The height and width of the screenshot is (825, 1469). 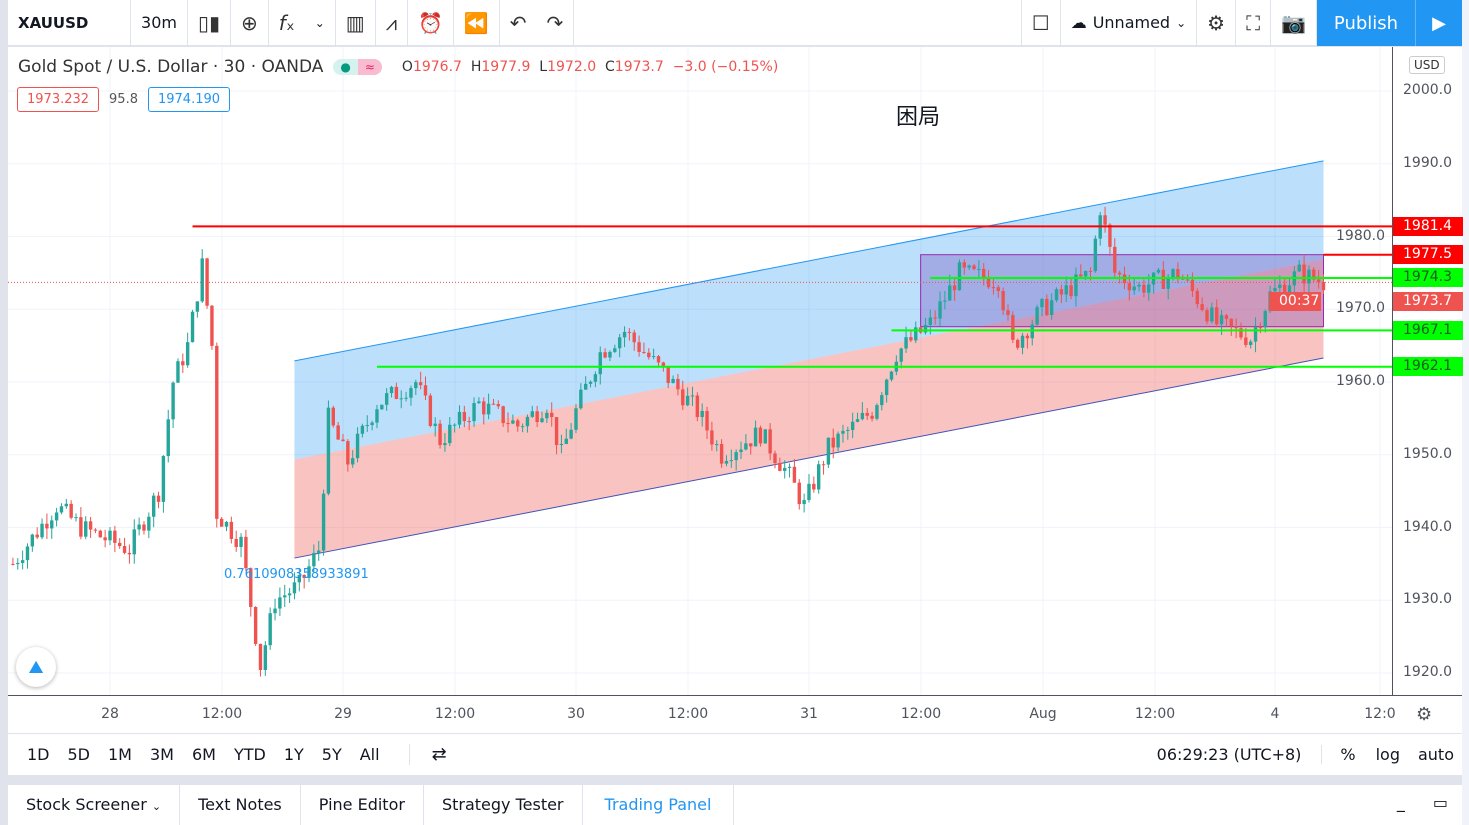 I want to click on range-1d: 1D, so click(x=38, y=754).